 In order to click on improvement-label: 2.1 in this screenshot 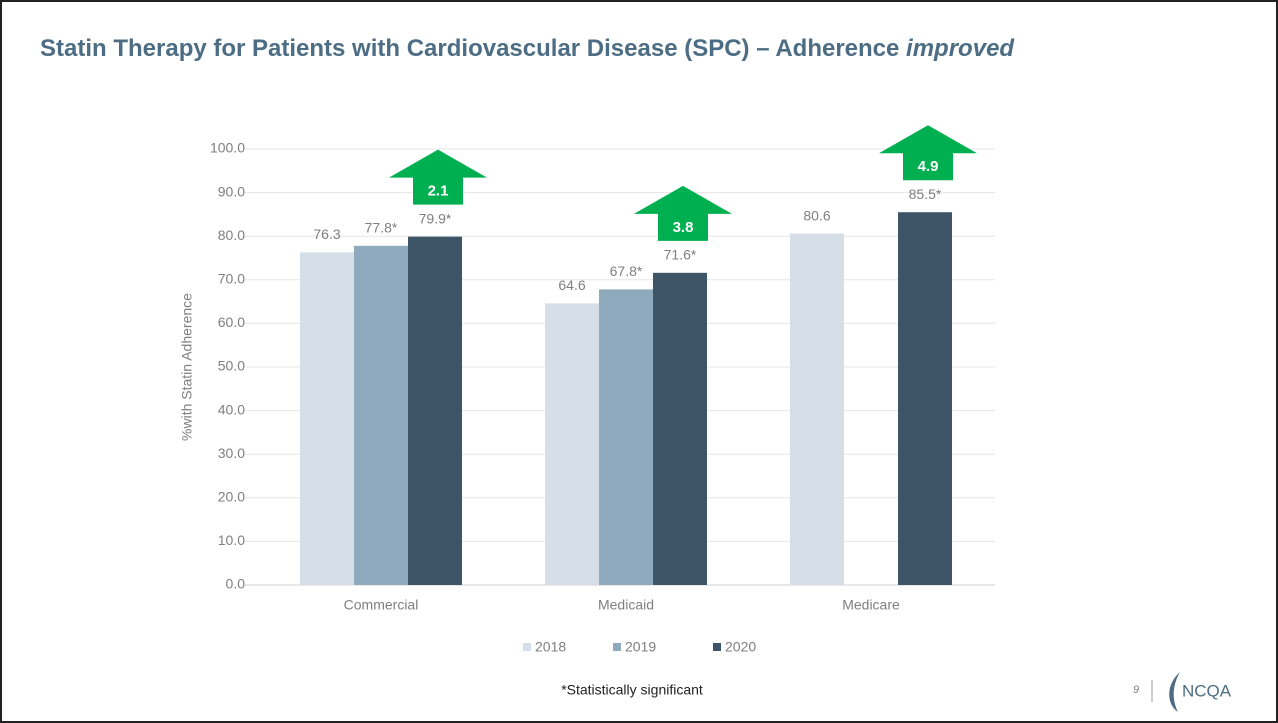, I will do `click(438, 191)`.